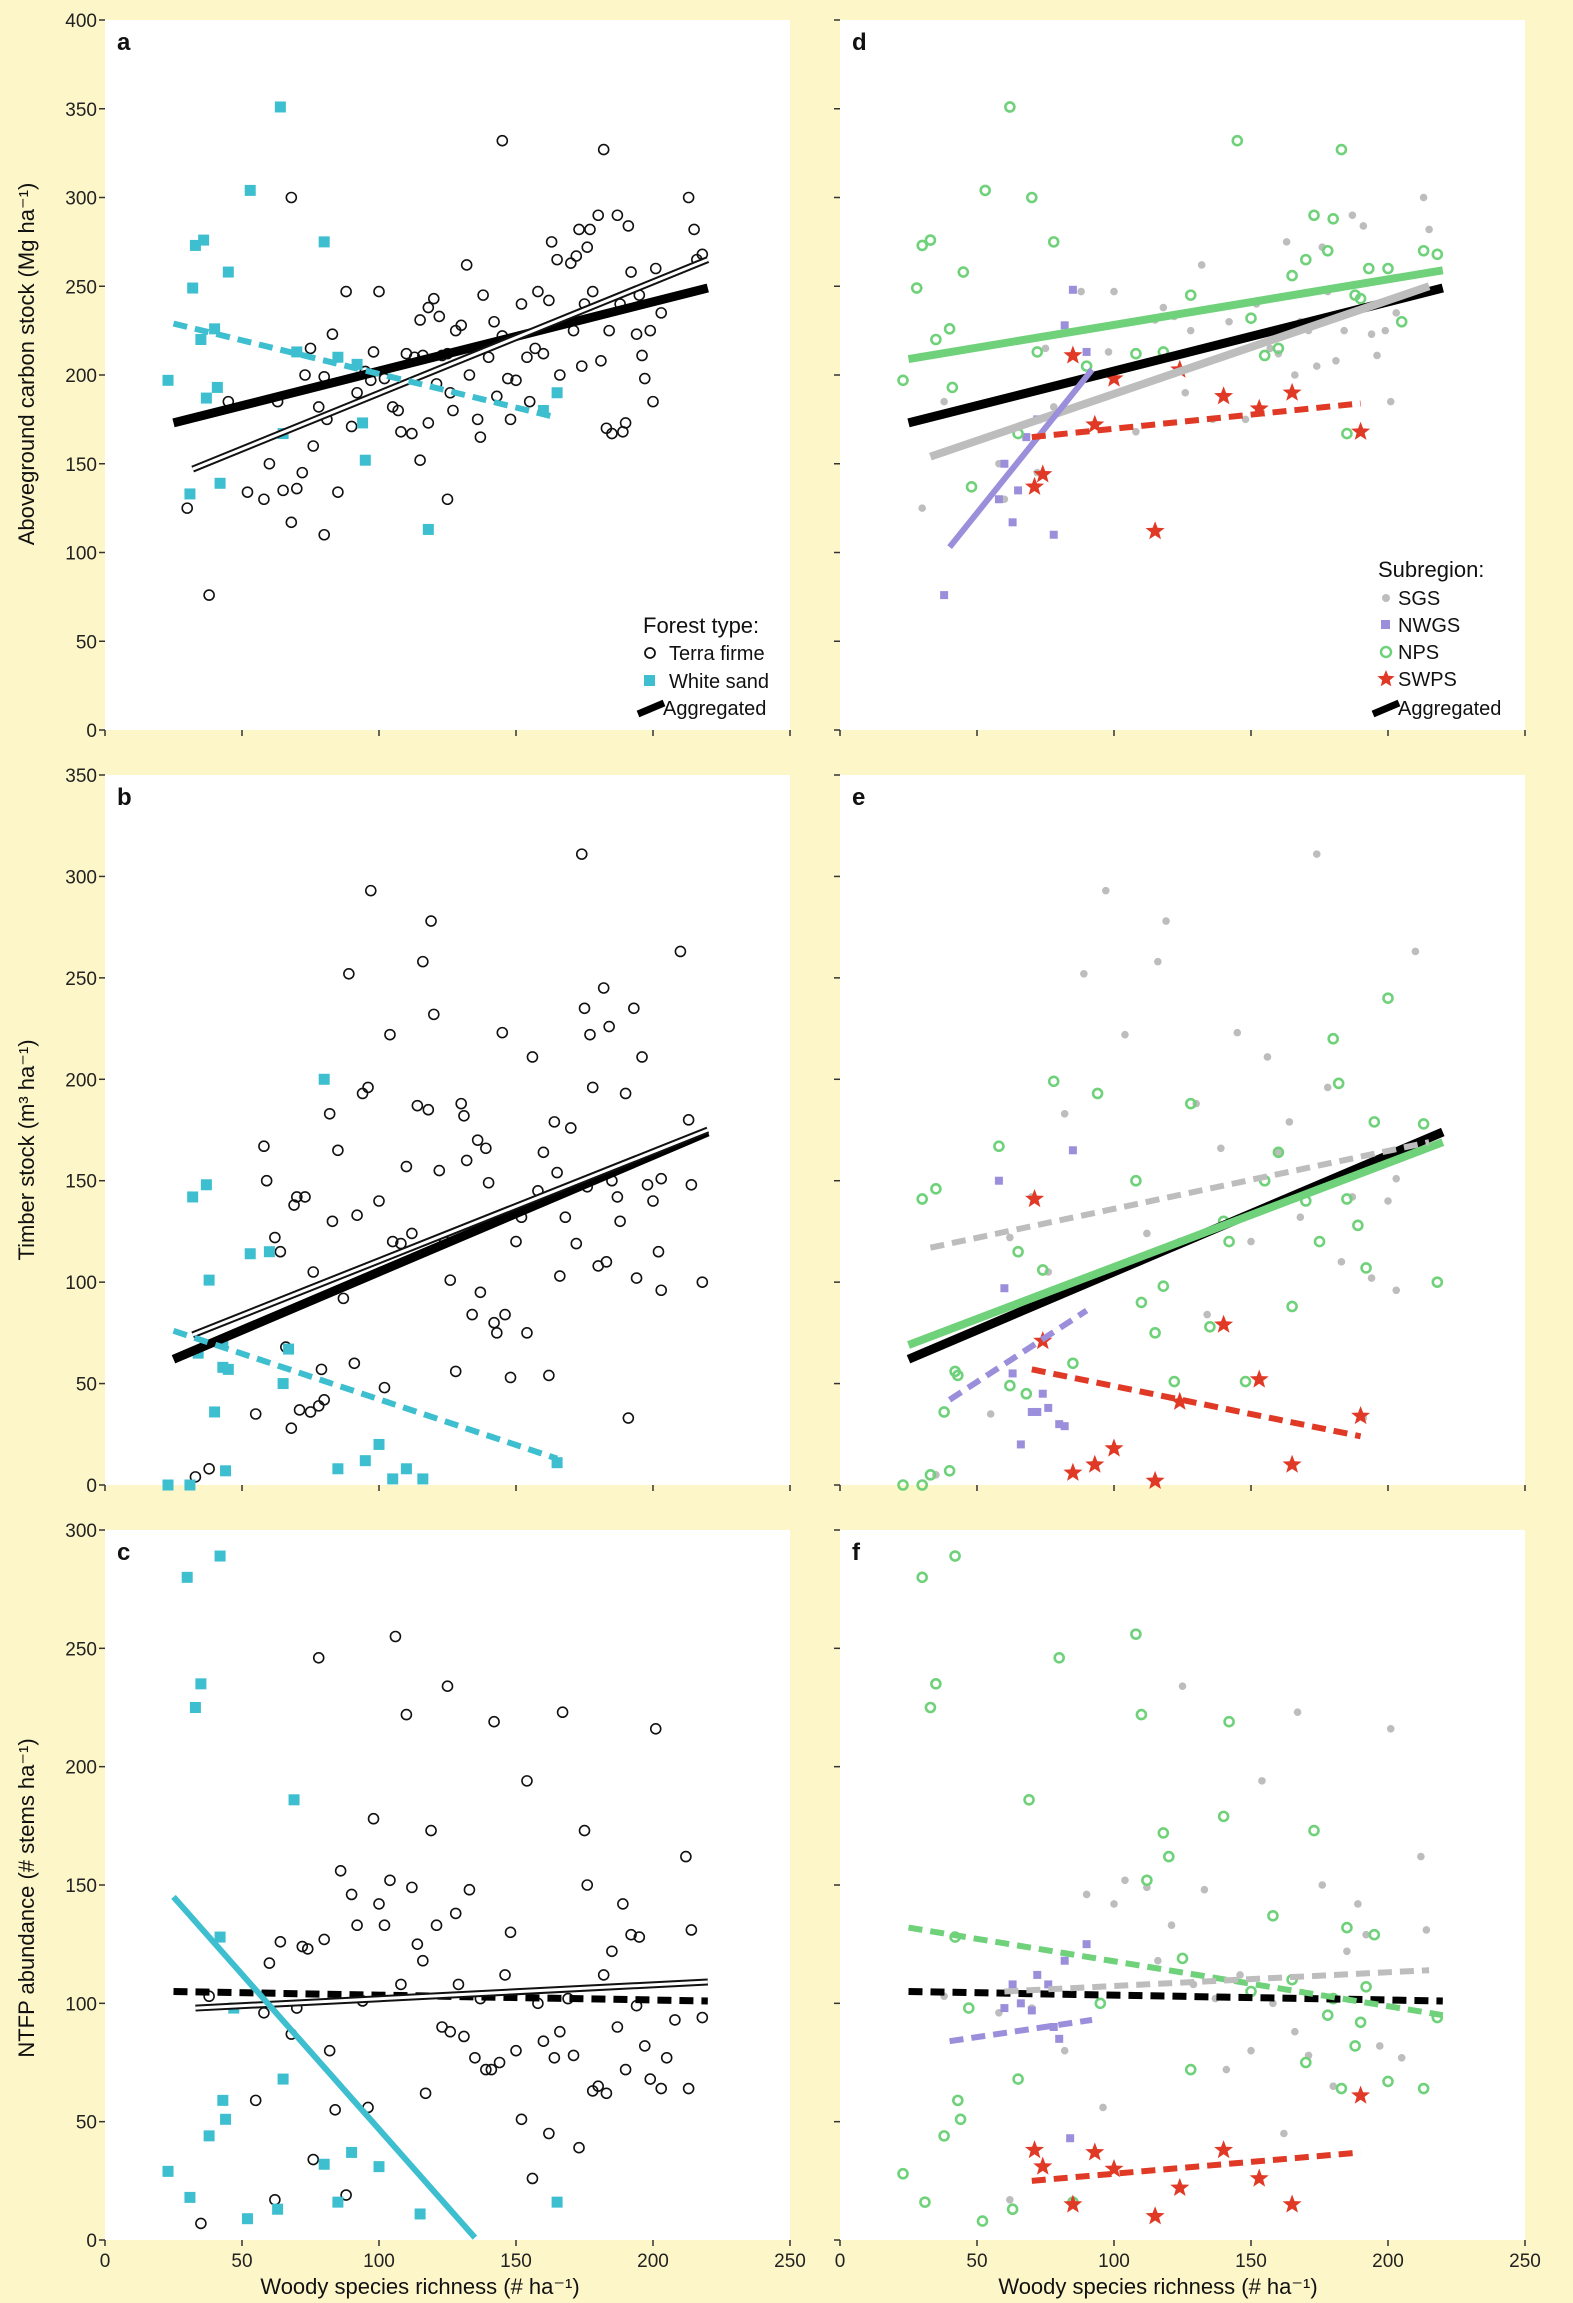  Describe the element at coordinates (26, 1149) in the screenshot. I see `y-axis-label-row-2: Timber stock (m³ ha⁻¹)` at that location.